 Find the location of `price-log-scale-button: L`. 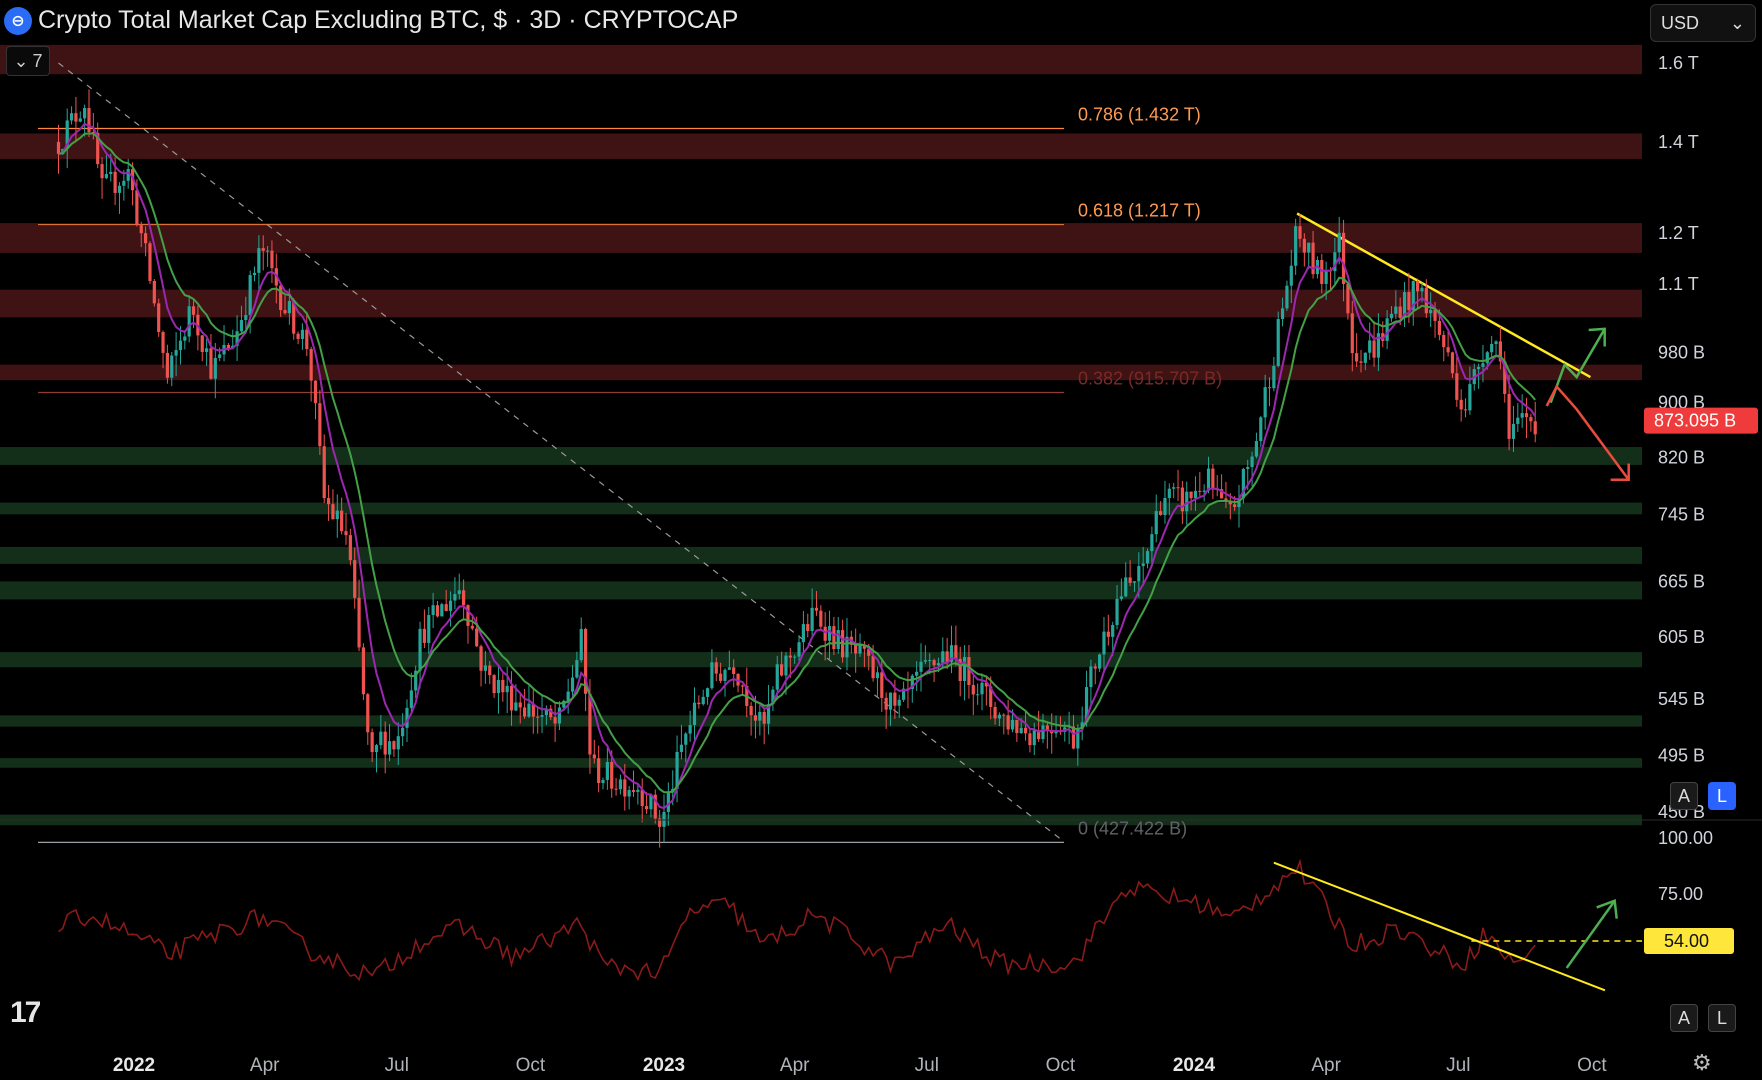

price-log-scale-button: L is located at coordinates (1722, 796).